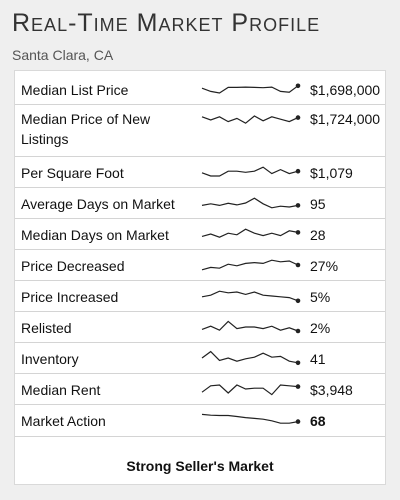  I want to click on header: Real-Time Market Profile Santa Clara, CA, so click(166, 35).